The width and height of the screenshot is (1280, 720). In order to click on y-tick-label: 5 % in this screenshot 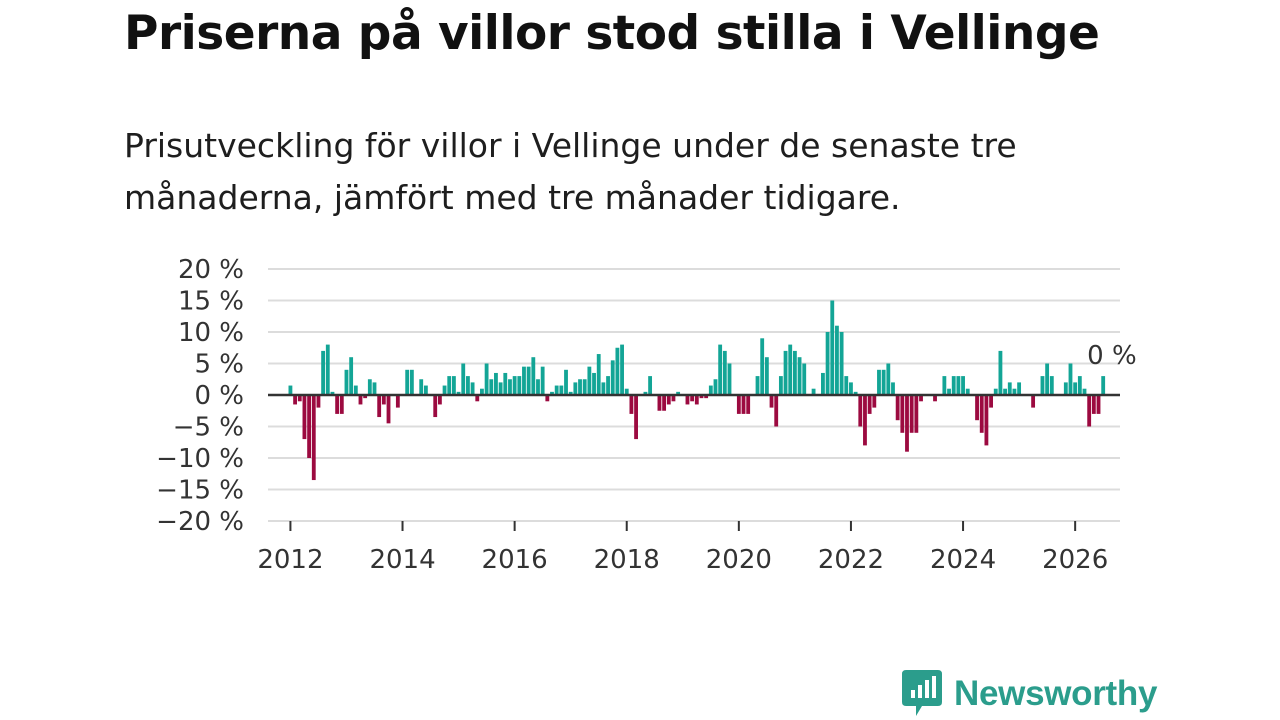, I will do `click(219, 365)`.